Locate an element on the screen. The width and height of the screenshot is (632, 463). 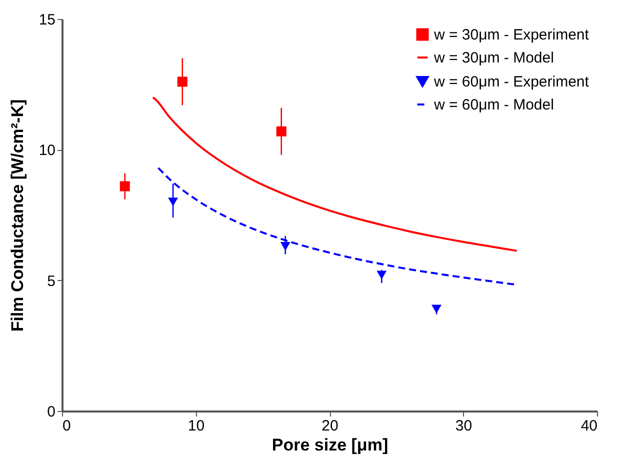
x-axis-title: Pore size [μm] is located at coordinates (330, 445).